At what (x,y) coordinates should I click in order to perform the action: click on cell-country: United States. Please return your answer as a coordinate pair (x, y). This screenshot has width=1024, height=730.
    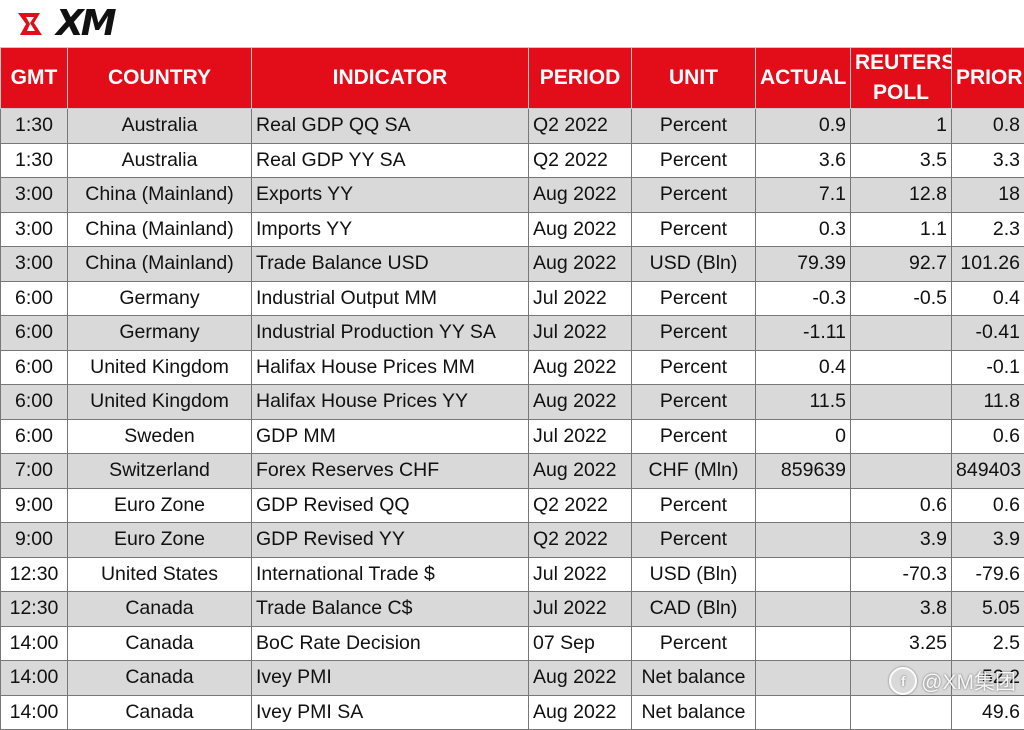
    Looking at the image, I should click on (160, 574).